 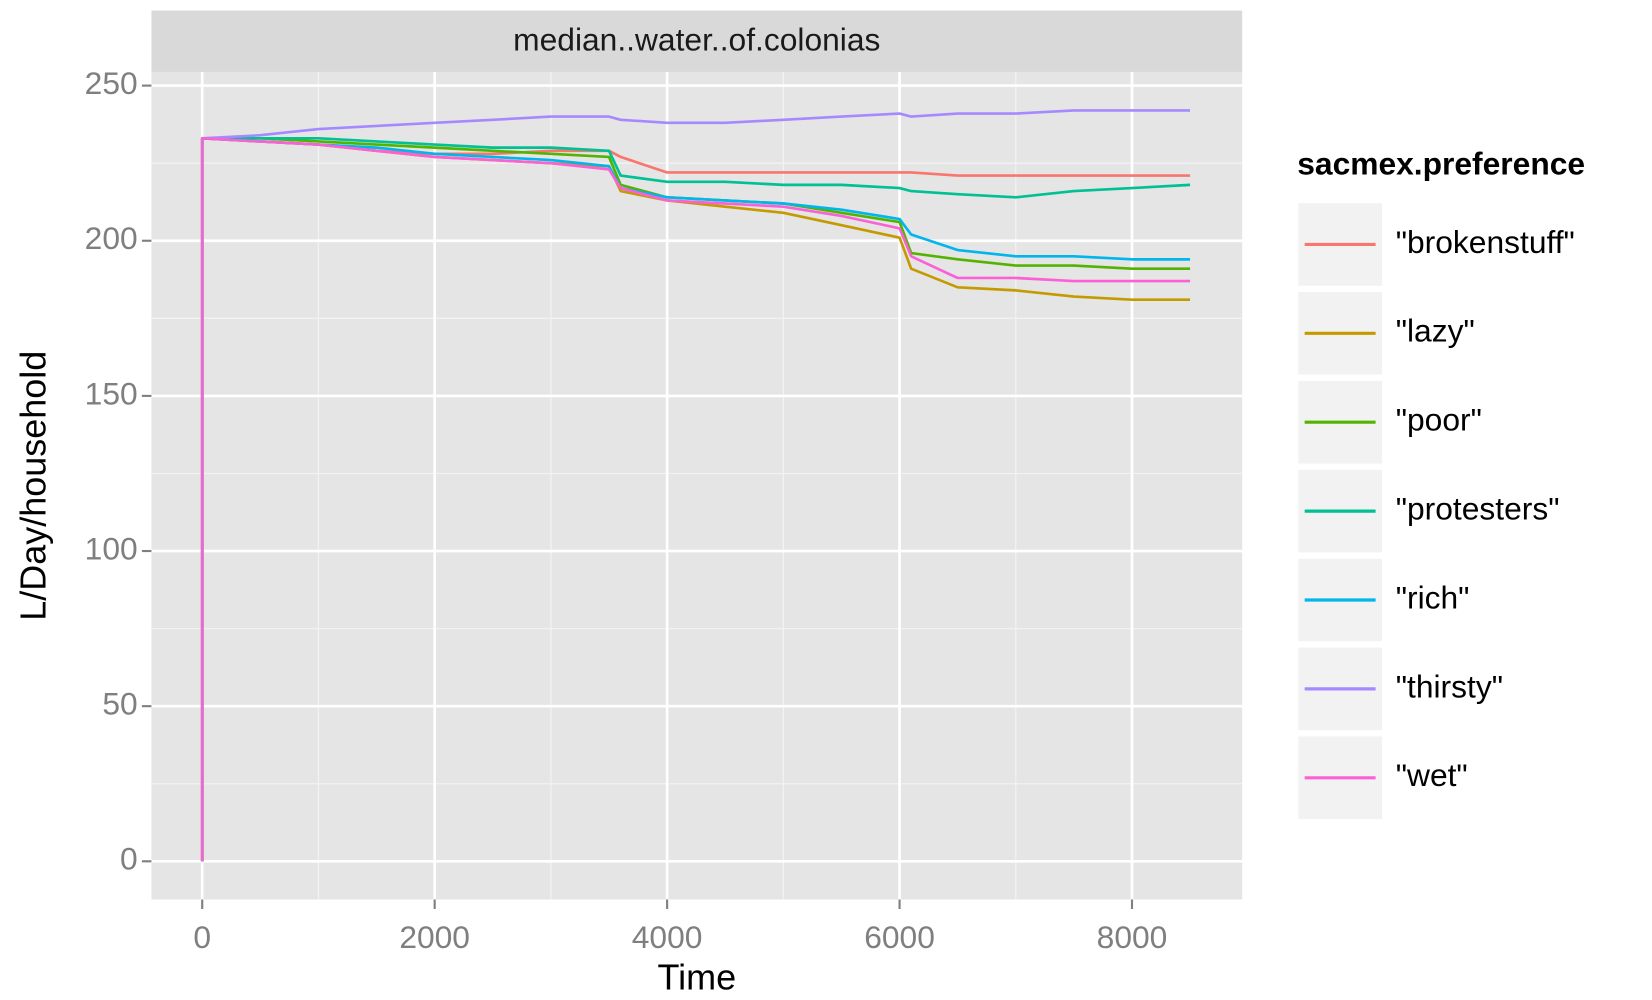 I want to click on x-axis-title: Time, so click(x=696, y=976).